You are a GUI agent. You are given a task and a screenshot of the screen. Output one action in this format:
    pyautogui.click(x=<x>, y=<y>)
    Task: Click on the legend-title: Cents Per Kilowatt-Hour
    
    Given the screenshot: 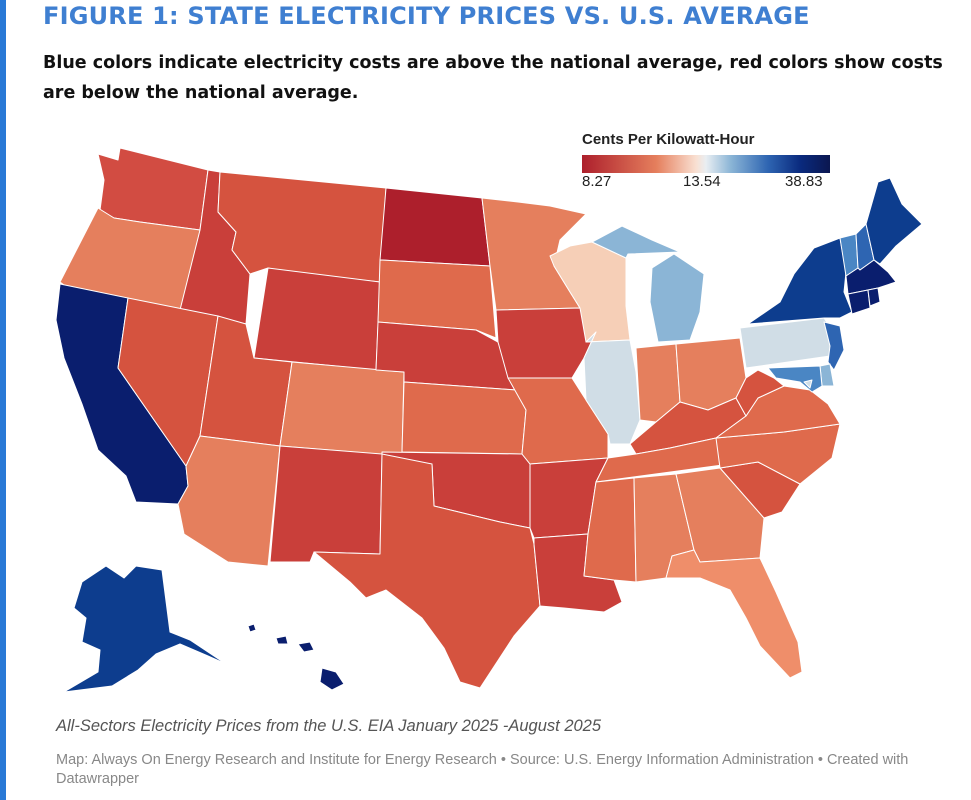 What is the action you would take?
    pyautogui.click(x=668, y=139)
    